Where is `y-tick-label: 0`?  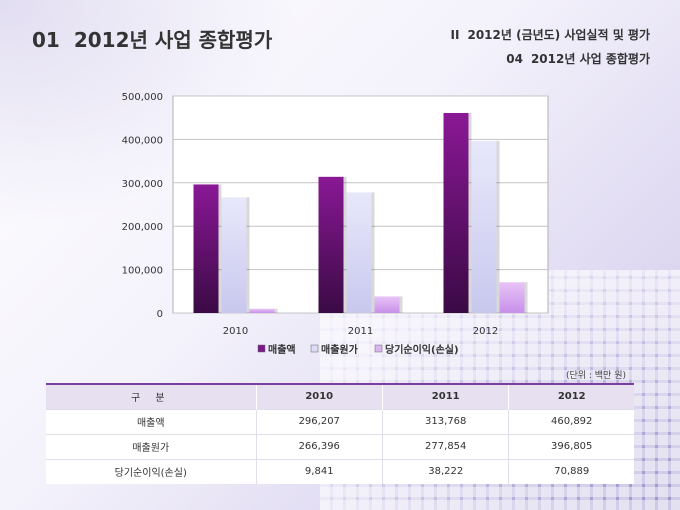 y-tick-label: 0 is located at coordinates (160, 314).